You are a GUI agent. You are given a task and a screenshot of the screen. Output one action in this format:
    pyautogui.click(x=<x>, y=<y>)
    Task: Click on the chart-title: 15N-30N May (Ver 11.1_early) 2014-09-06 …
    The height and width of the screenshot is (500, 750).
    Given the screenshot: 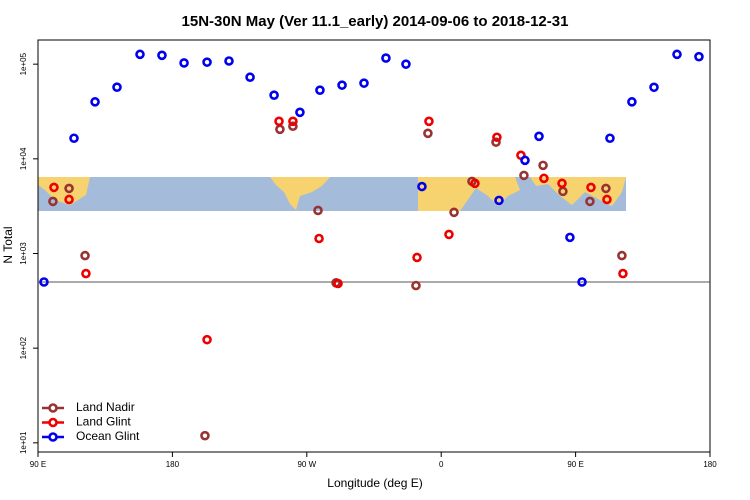 What is the action you would take?
    pyautogui.click(x=375, y=21)
    